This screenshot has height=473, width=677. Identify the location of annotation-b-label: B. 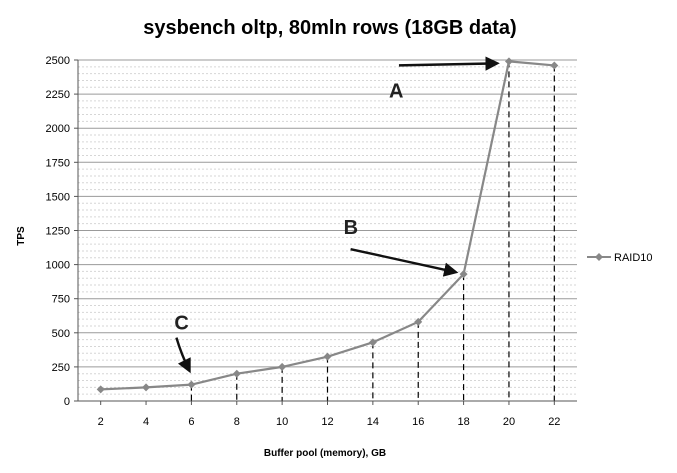
(351, 228).